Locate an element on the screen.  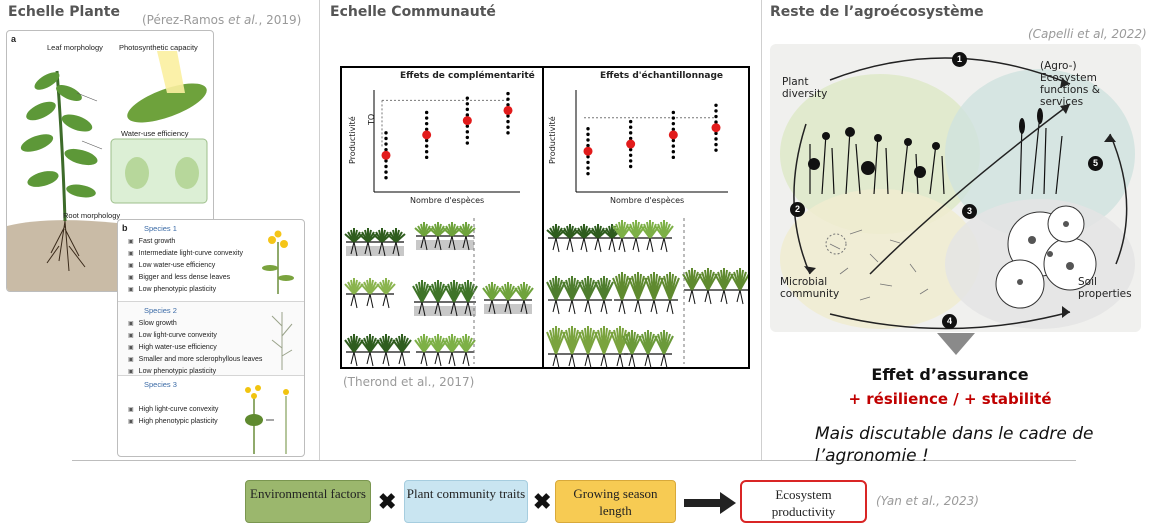
cycle-step-4: 4 is located at coordinates (949, 321).